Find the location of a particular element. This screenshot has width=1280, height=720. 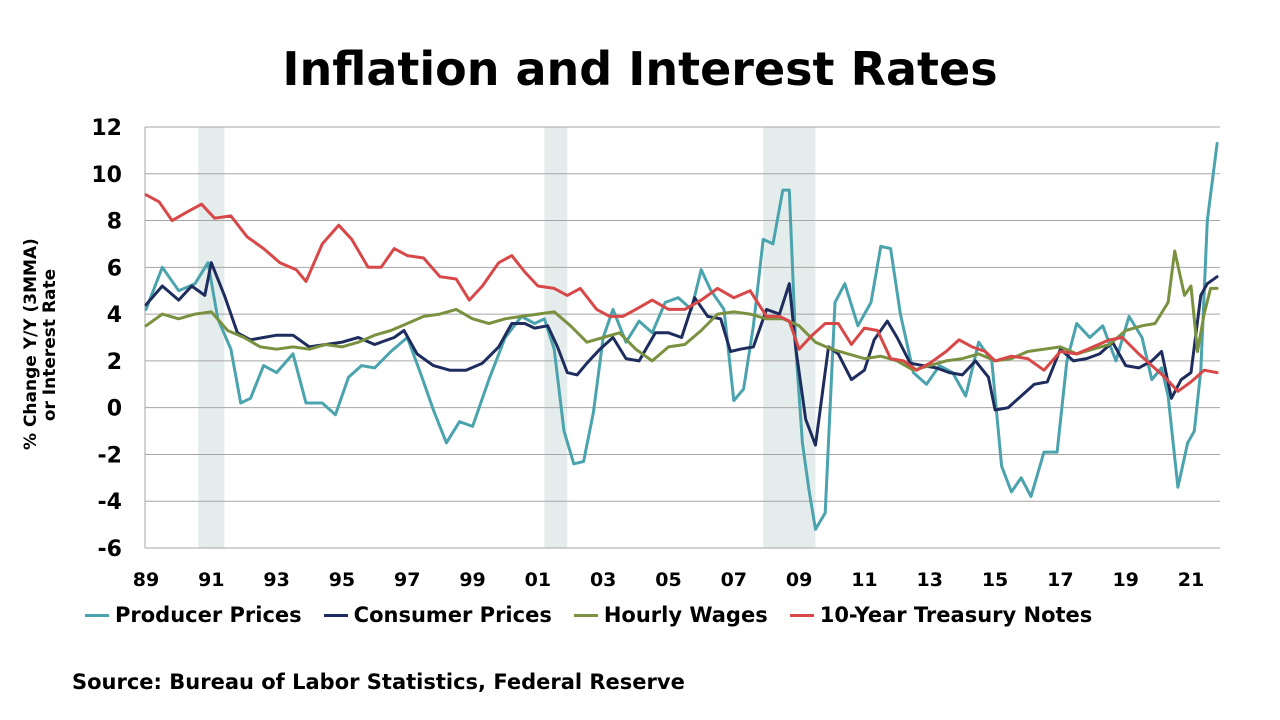

y-tick-labels: 12 10 8 6 4 2 0 -2 -4 -6 is located at coordinates (106, 339).